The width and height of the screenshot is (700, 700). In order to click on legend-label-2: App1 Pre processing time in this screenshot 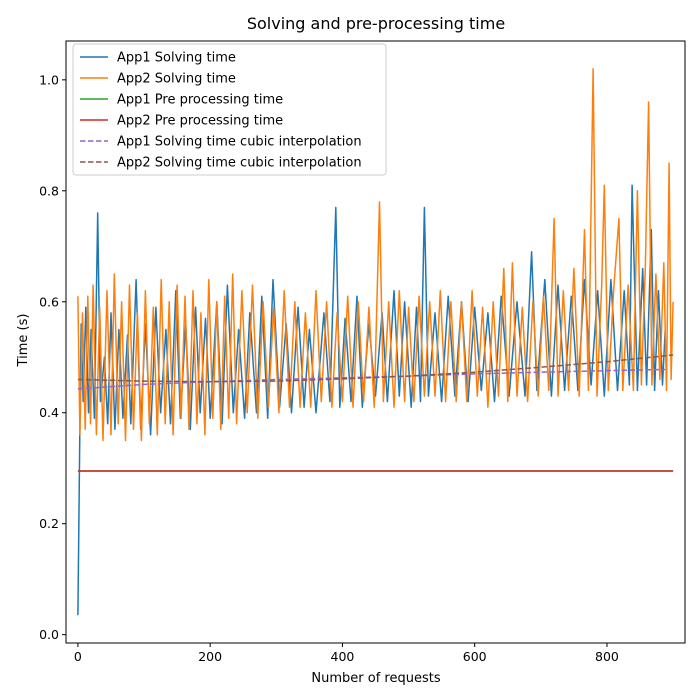, I will do `click(200, 100)`.